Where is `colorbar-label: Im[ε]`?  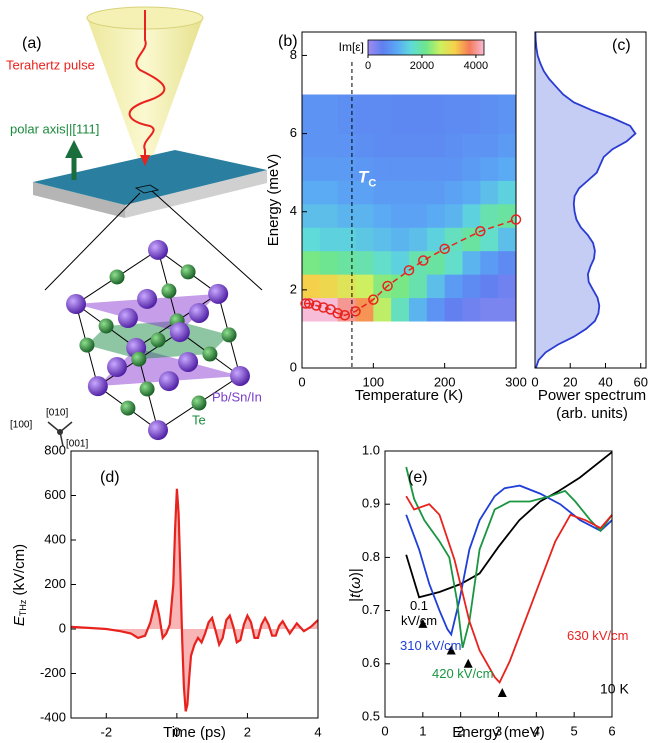 colorbar-label: Im[ε] is located at coordinates (351, 47).